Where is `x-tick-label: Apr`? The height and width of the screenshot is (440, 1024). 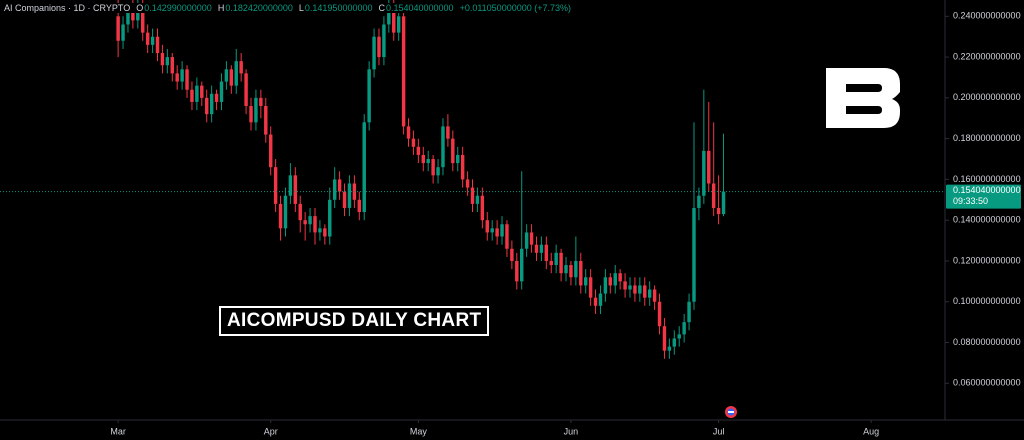
x-tick-label: Apr is located at coordinates (271, 431).